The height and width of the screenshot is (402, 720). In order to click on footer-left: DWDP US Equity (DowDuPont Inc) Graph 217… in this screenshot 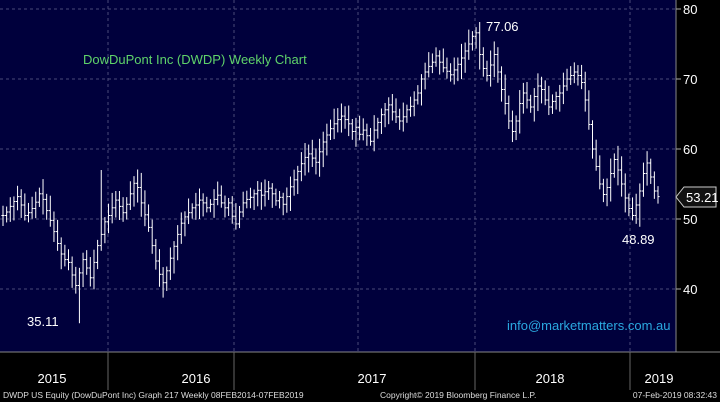, I will do `click(153, 395)`.